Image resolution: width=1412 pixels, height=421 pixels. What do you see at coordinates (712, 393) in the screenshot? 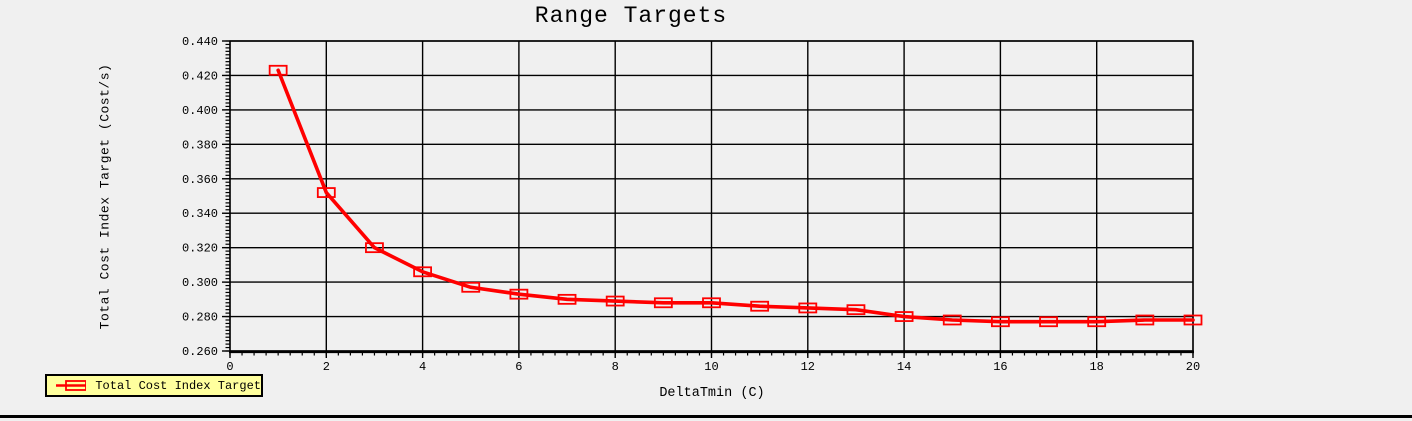
I see `x-axis-title: DeltaTmin (C)` at bounding box center [712, 393].